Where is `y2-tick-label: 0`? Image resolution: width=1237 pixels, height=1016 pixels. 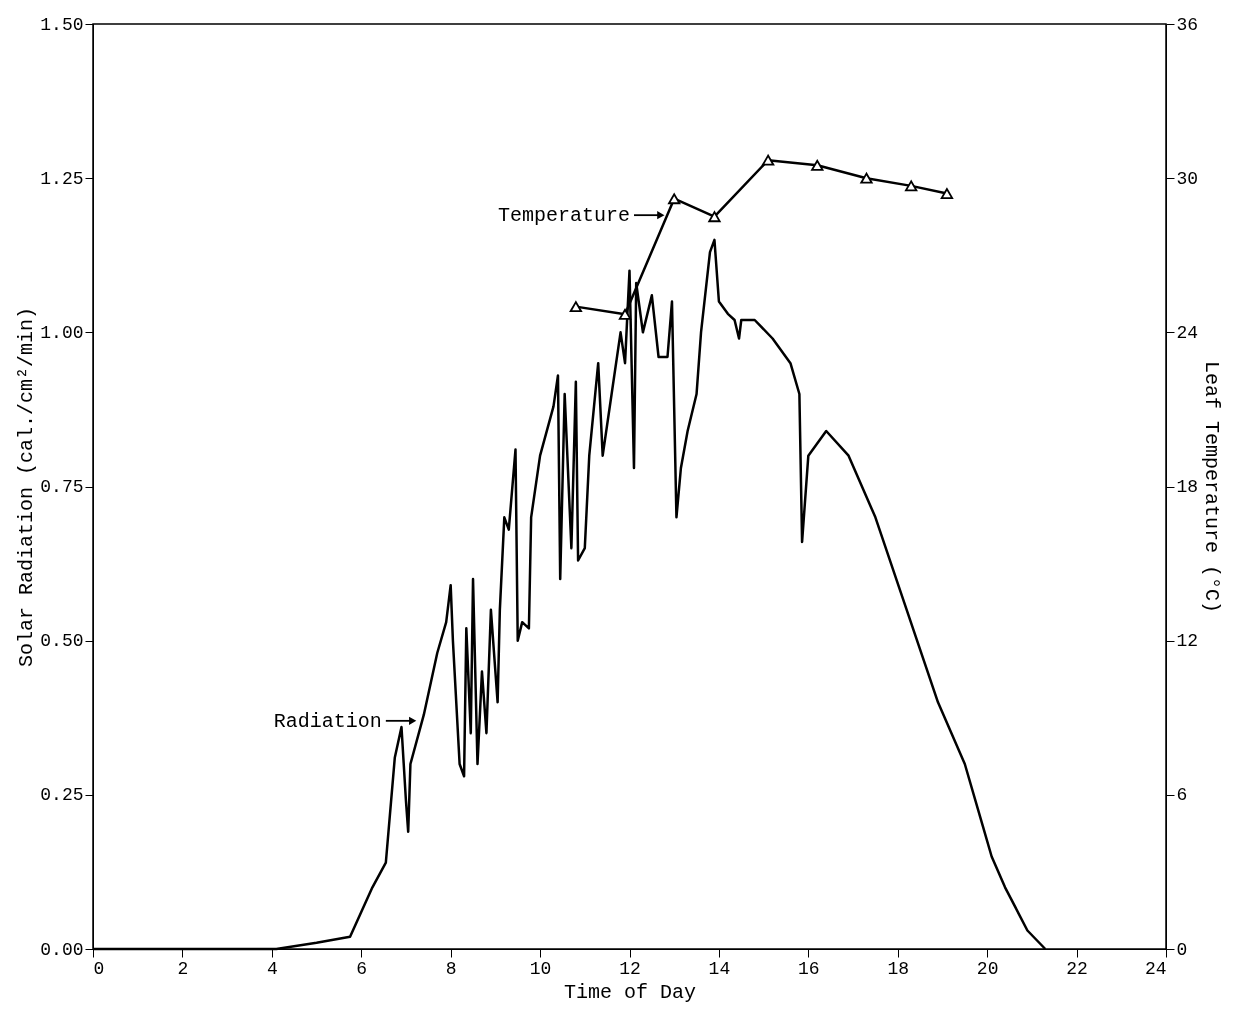
y2-tick-label: 0 is located at coordinates (1182, 949).